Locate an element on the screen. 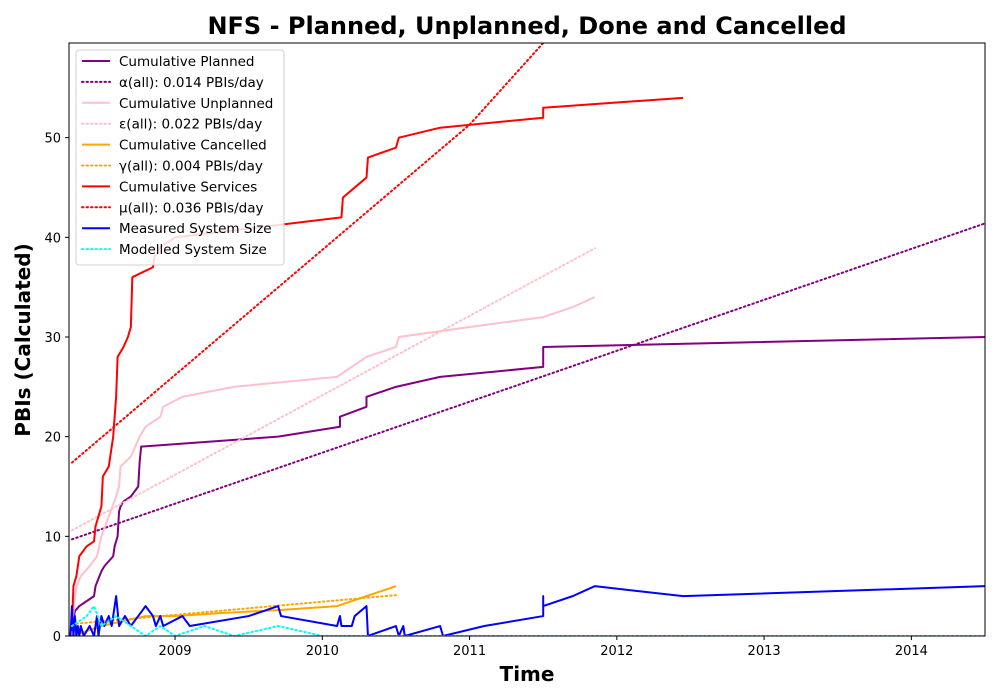 The width and height of the screenshot is (1000, 700). x-tick-label: 2013 is located at coordinates (764, 651).